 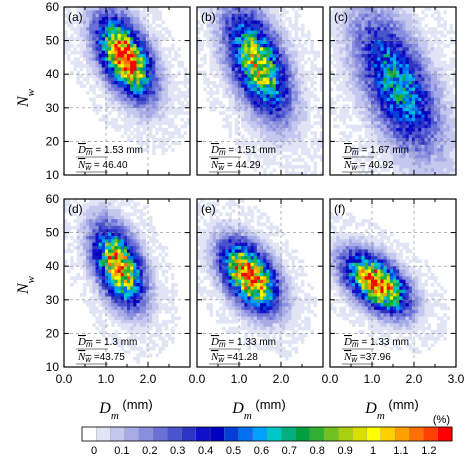 What do you see at coordinates (243, 150) in the screenshot?
I see `stat-dm: Dm = 1.51 mm` at bounding box center [243, 150].